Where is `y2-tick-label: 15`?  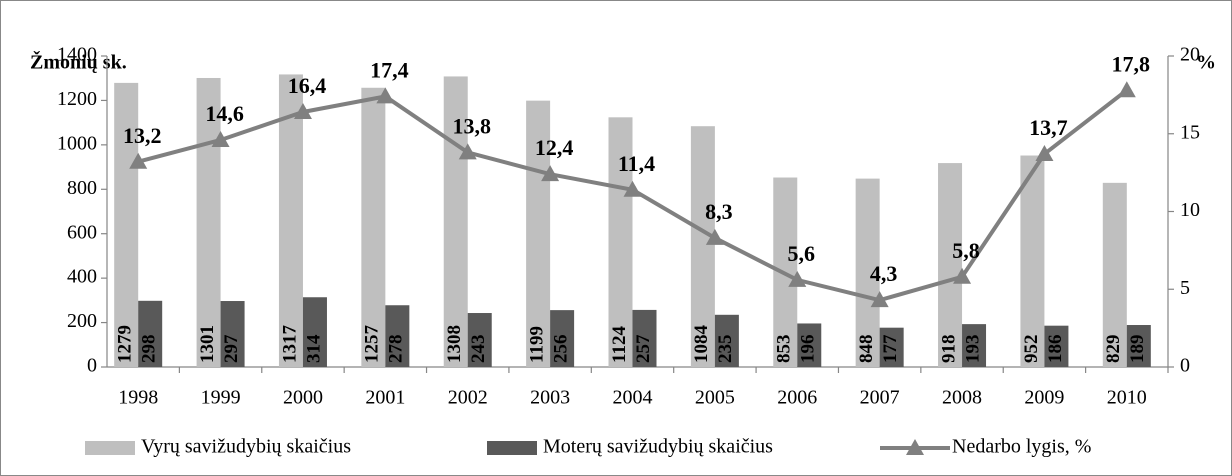 y2-tick-label: 15 is located at coordinates (1190, 132).